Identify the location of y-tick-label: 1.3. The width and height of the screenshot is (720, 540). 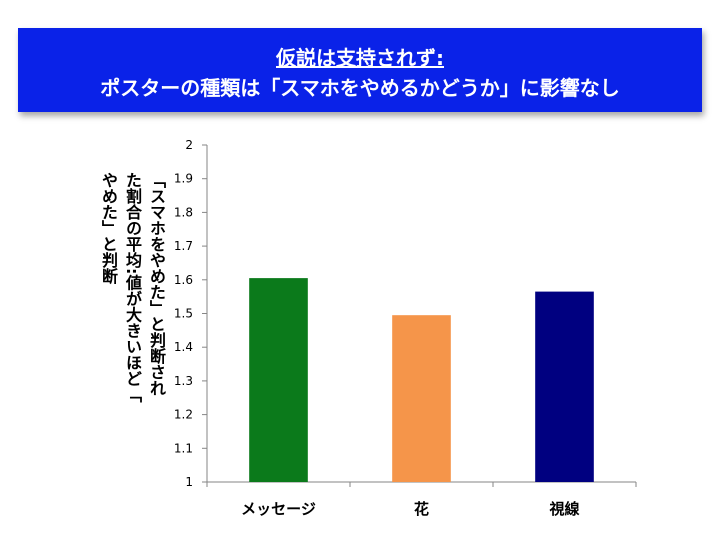
(183, 381).